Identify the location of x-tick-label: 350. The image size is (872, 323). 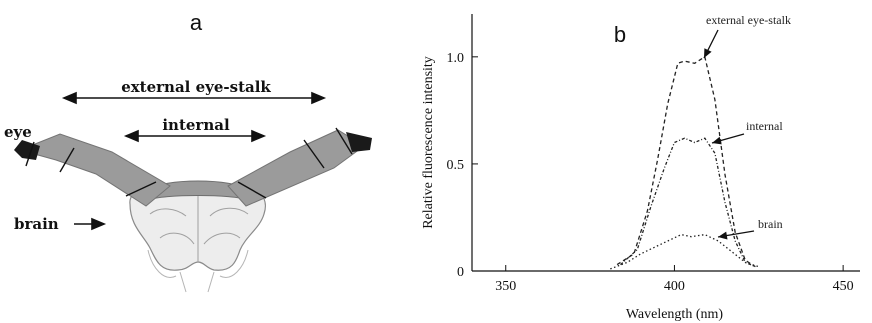
(505, 286).